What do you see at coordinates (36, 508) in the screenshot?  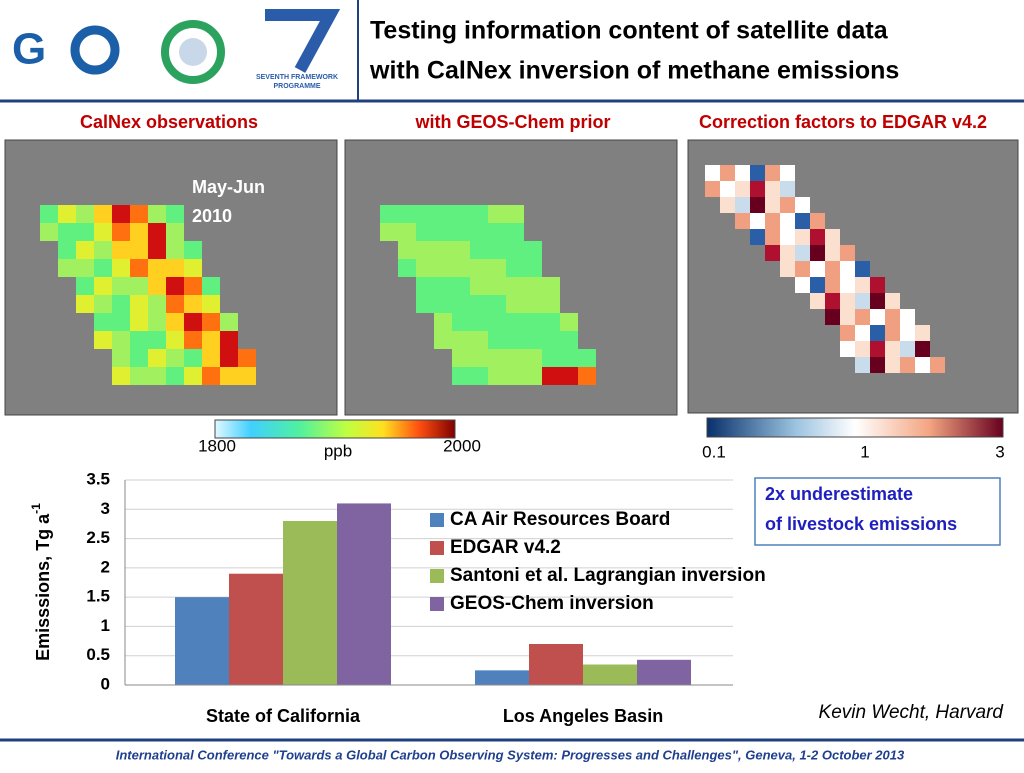 I see `y-axis-label-sup: -1` at bounding box center [36, 508].